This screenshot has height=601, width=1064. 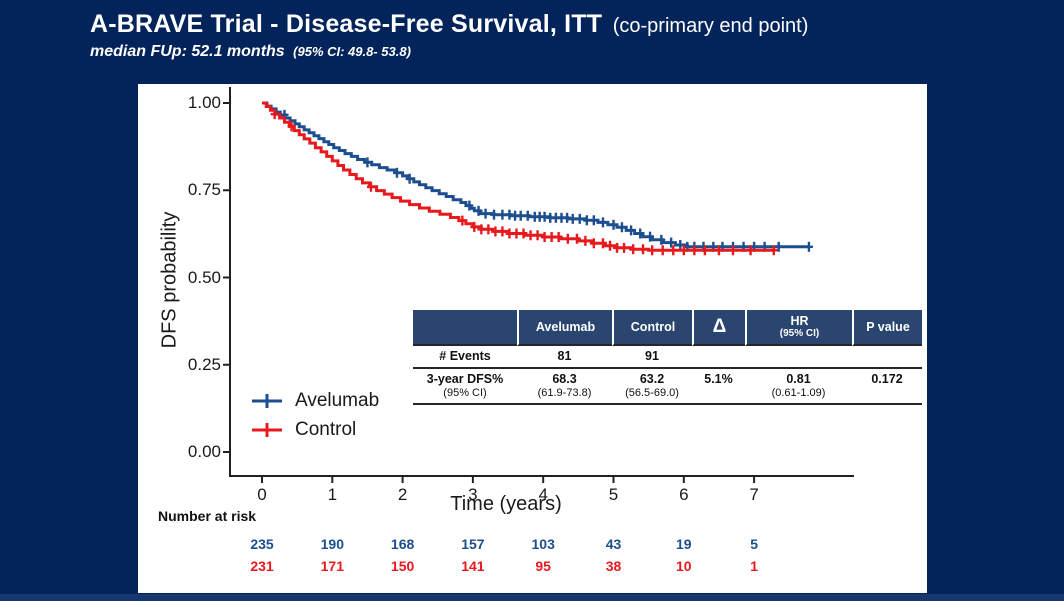 I want to click on x-tick-label: 4, so click(x=543, y=494).